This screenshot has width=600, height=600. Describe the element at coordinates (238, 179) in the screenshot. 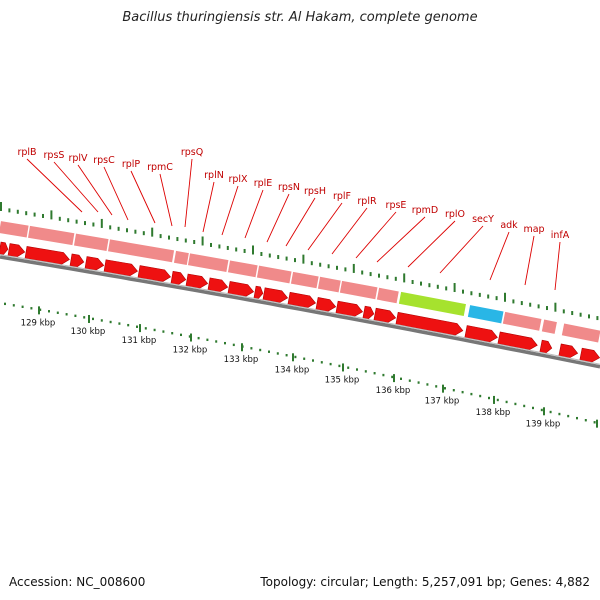

I see `gene-label: rplX` at that location.